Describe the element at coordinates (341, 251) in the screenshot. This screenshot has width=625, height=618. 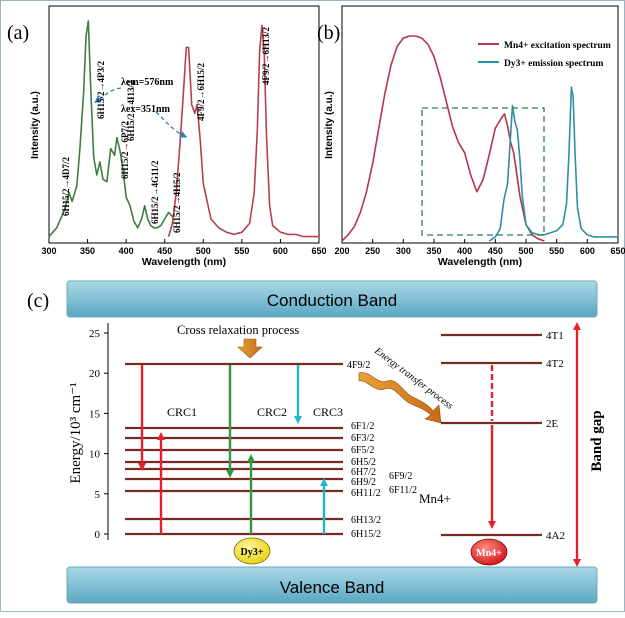
I see `panel-b-x-tick-label: 200` at that location.